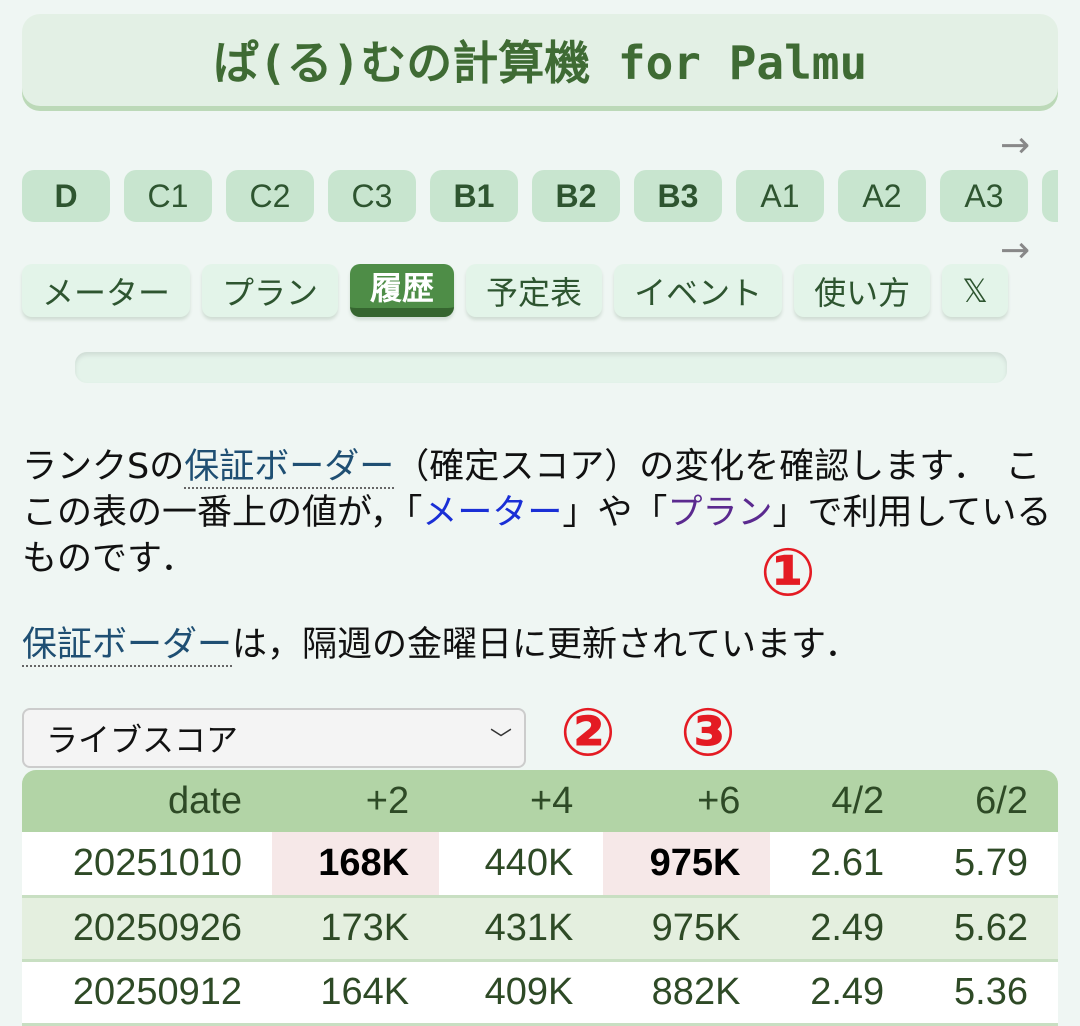 This screenshot has width=1080, height=1026. I want to click on cell: 409K, so click(521, 993).